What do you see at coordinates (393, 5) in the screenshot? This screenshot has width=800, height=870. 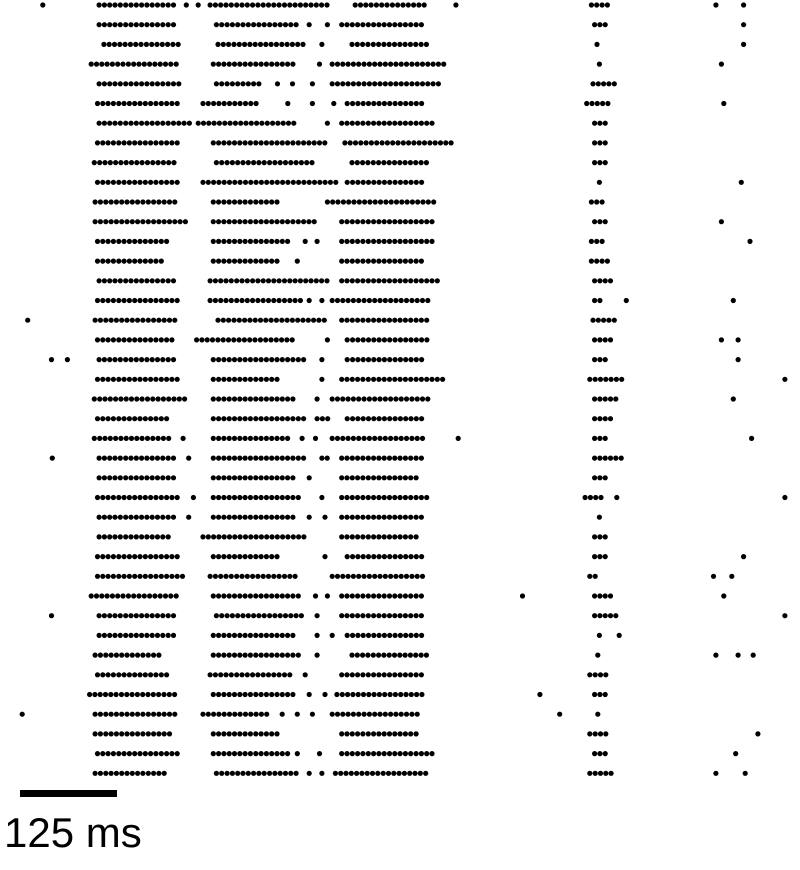 I see `trial-row` at bounding box center [393, 5].